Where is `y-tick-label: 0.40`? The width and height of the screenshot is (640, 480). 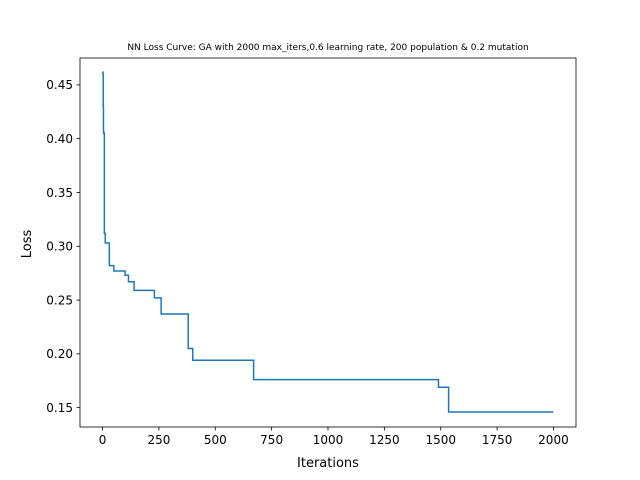 y-tick-label: 0.40 is located at coordinates (59, 139).